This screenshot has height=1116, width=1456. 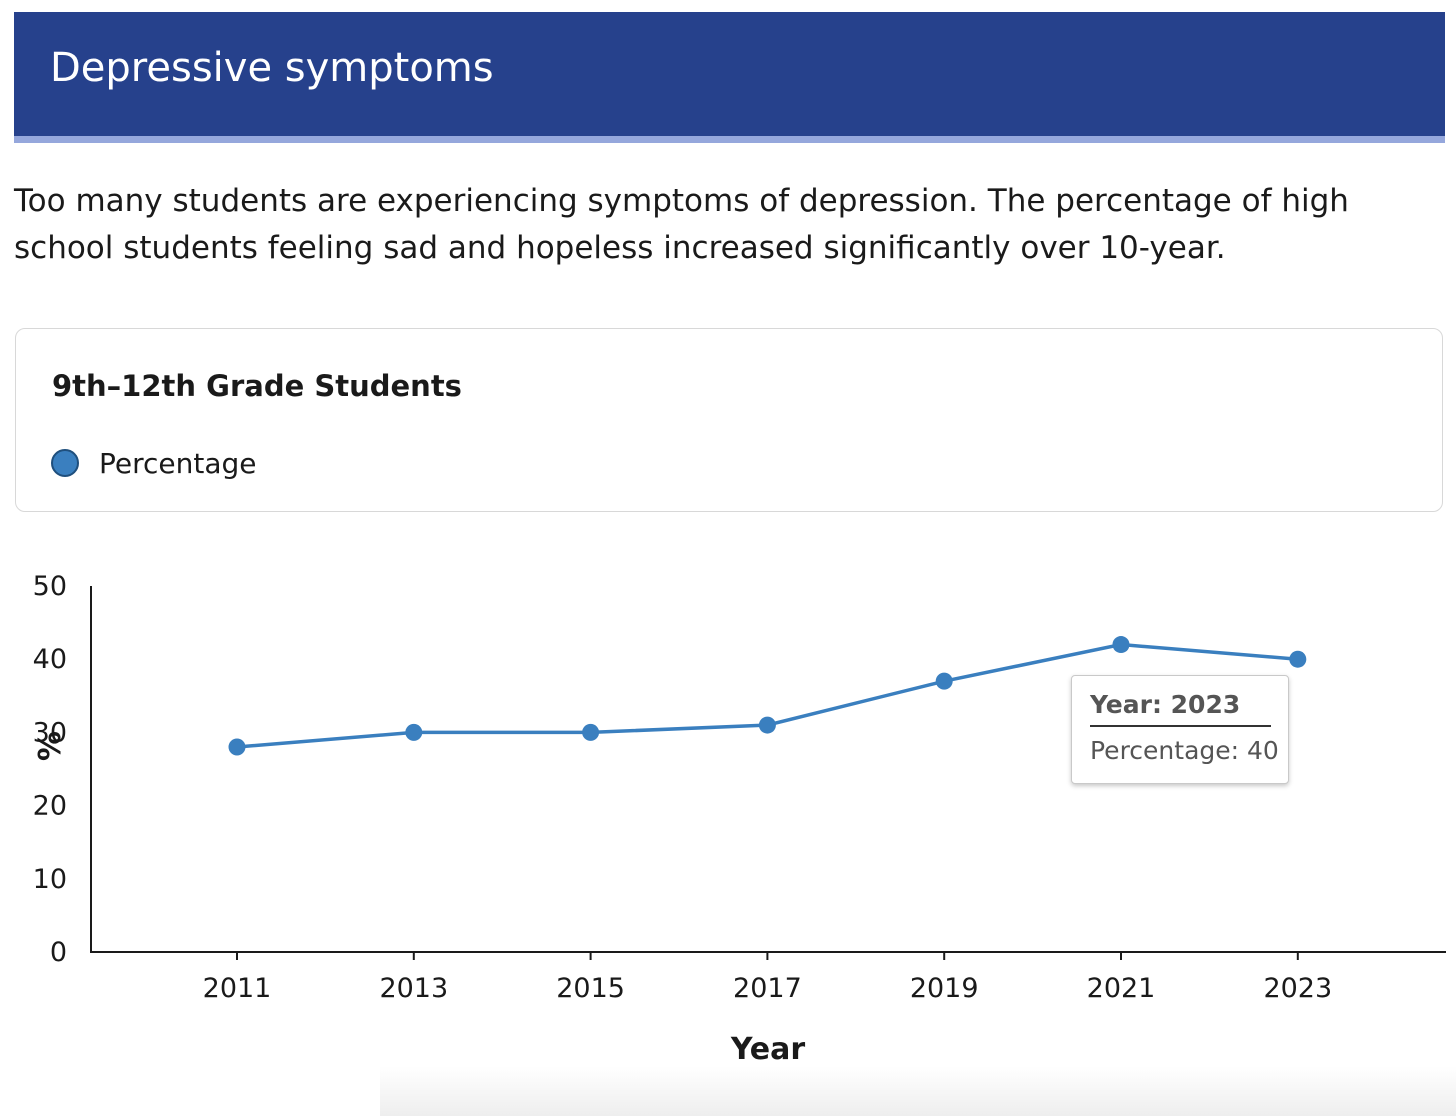 What do you see at coordinates (944, 988) in the screenshot?
I see `x-tick-label: 2019` at bounding box center [944, 988].